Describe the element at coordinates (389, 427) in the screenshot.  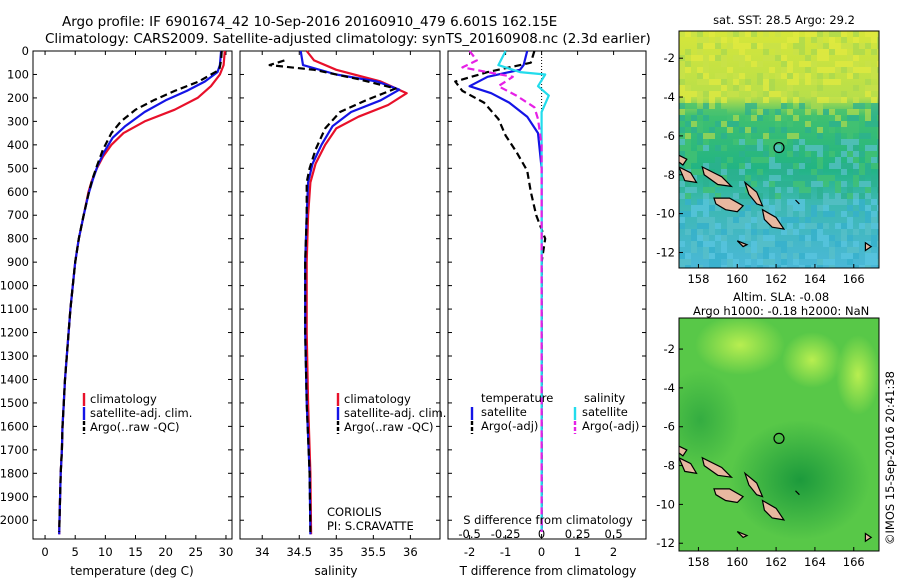
I see `legend-argo-label: Argo(..raw -QC)` at that location.